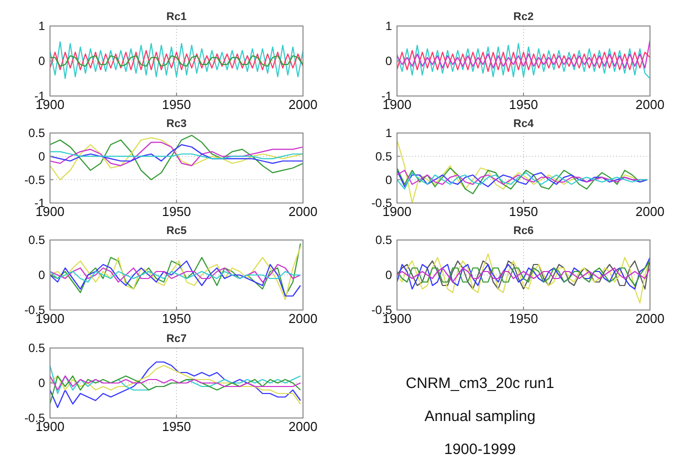 The width and height of the screenshot is (673, 460). What do you see at coordinates (480, 383) in the screenshot?
I see `text: CNRM_cm3_20c run1` at bounding box center [480, 383].